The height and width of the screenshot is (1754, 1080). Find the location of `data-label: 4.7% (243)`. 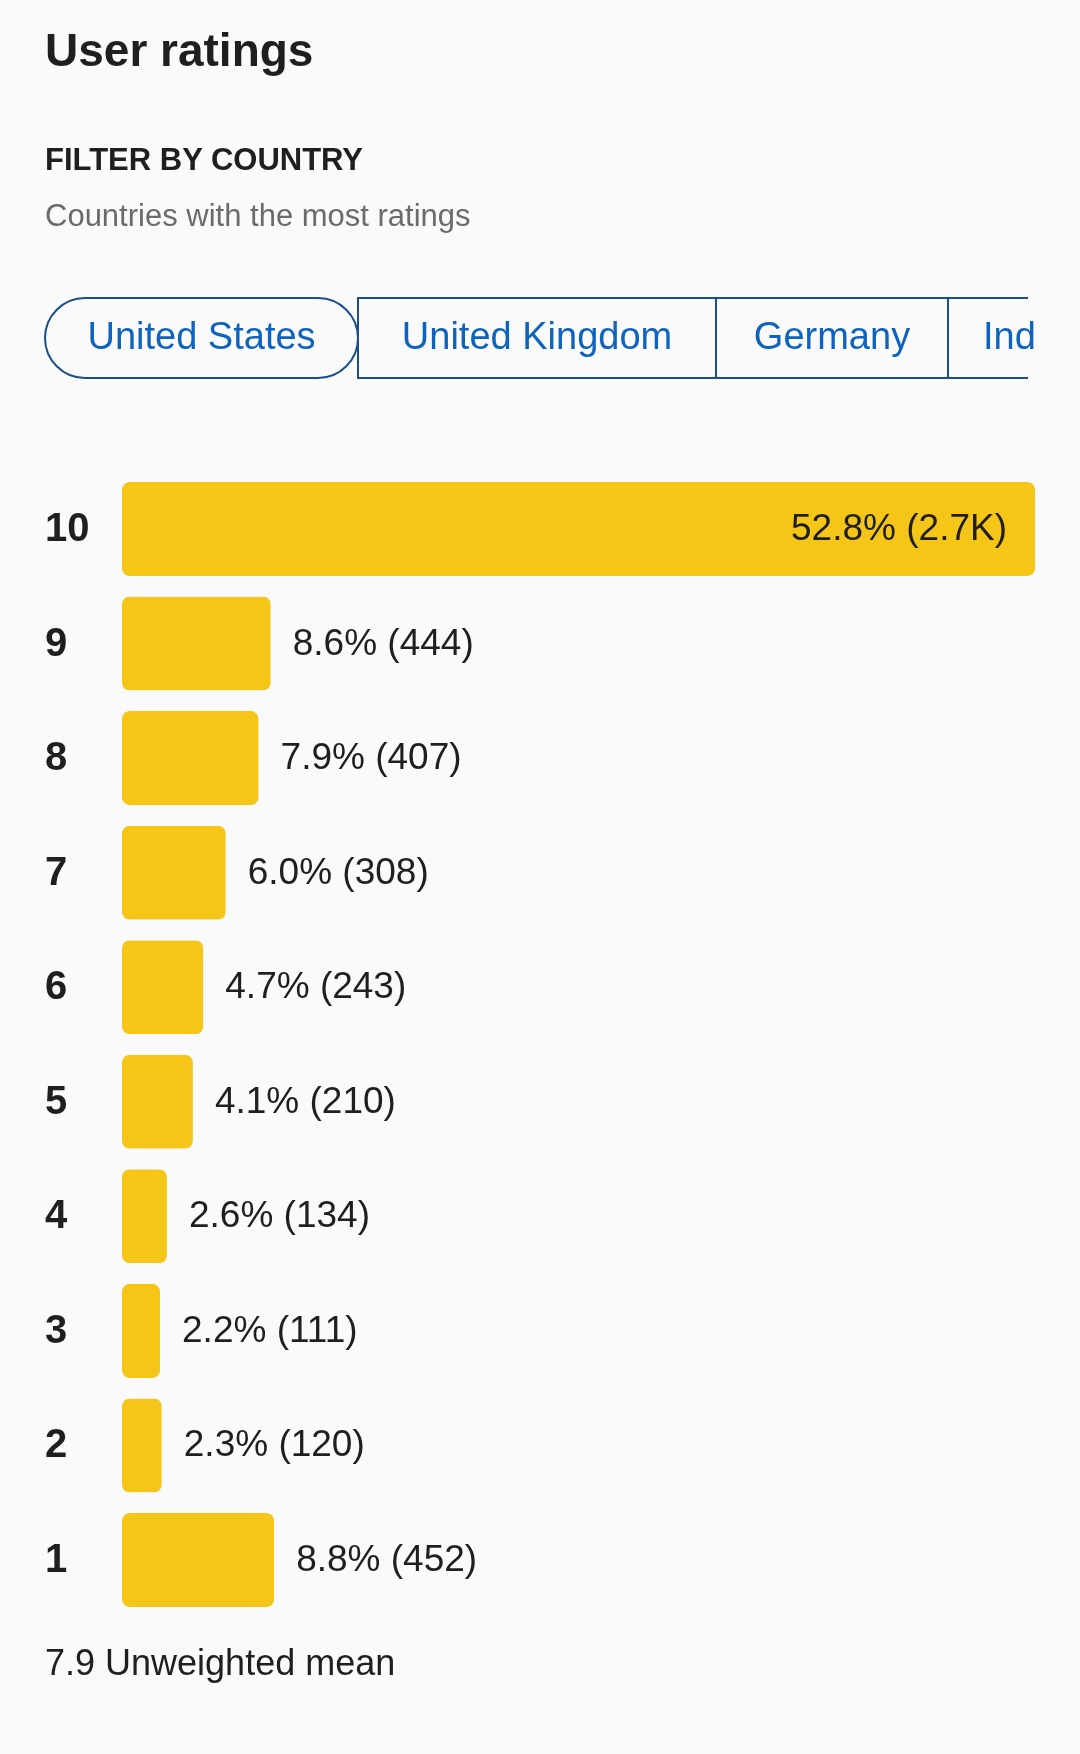

data-label: 4.7% (243) is located at coordinates (316, 986).